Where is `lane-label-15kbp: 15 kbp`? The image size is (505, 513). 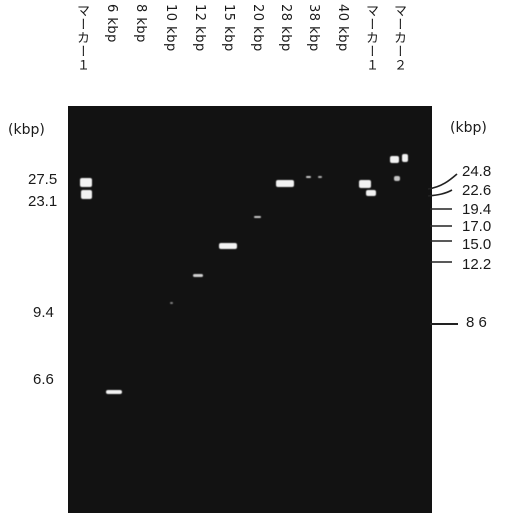
lane-label-15kbp: 15 kbp is located at coordinates (228, 28).